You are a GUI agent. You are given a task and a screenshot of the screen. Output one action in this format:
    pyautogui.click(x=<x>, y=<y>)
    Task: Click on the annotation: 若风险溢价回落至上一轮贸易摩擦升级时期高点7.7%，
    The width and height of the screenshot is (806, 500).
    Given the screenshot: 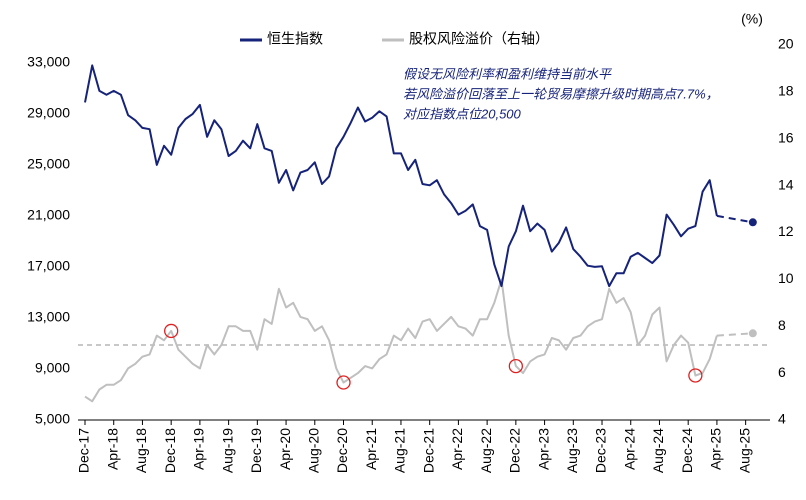 What is the action you would take?
    pyautogui.click(x=561, y=93)
    